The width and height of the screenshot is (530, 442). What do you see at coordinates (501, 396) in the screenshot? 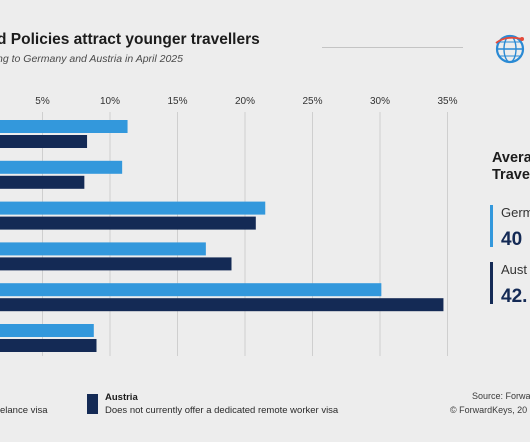
I see `footer-source: Source: Forwa` at bounding box center [501, 396].